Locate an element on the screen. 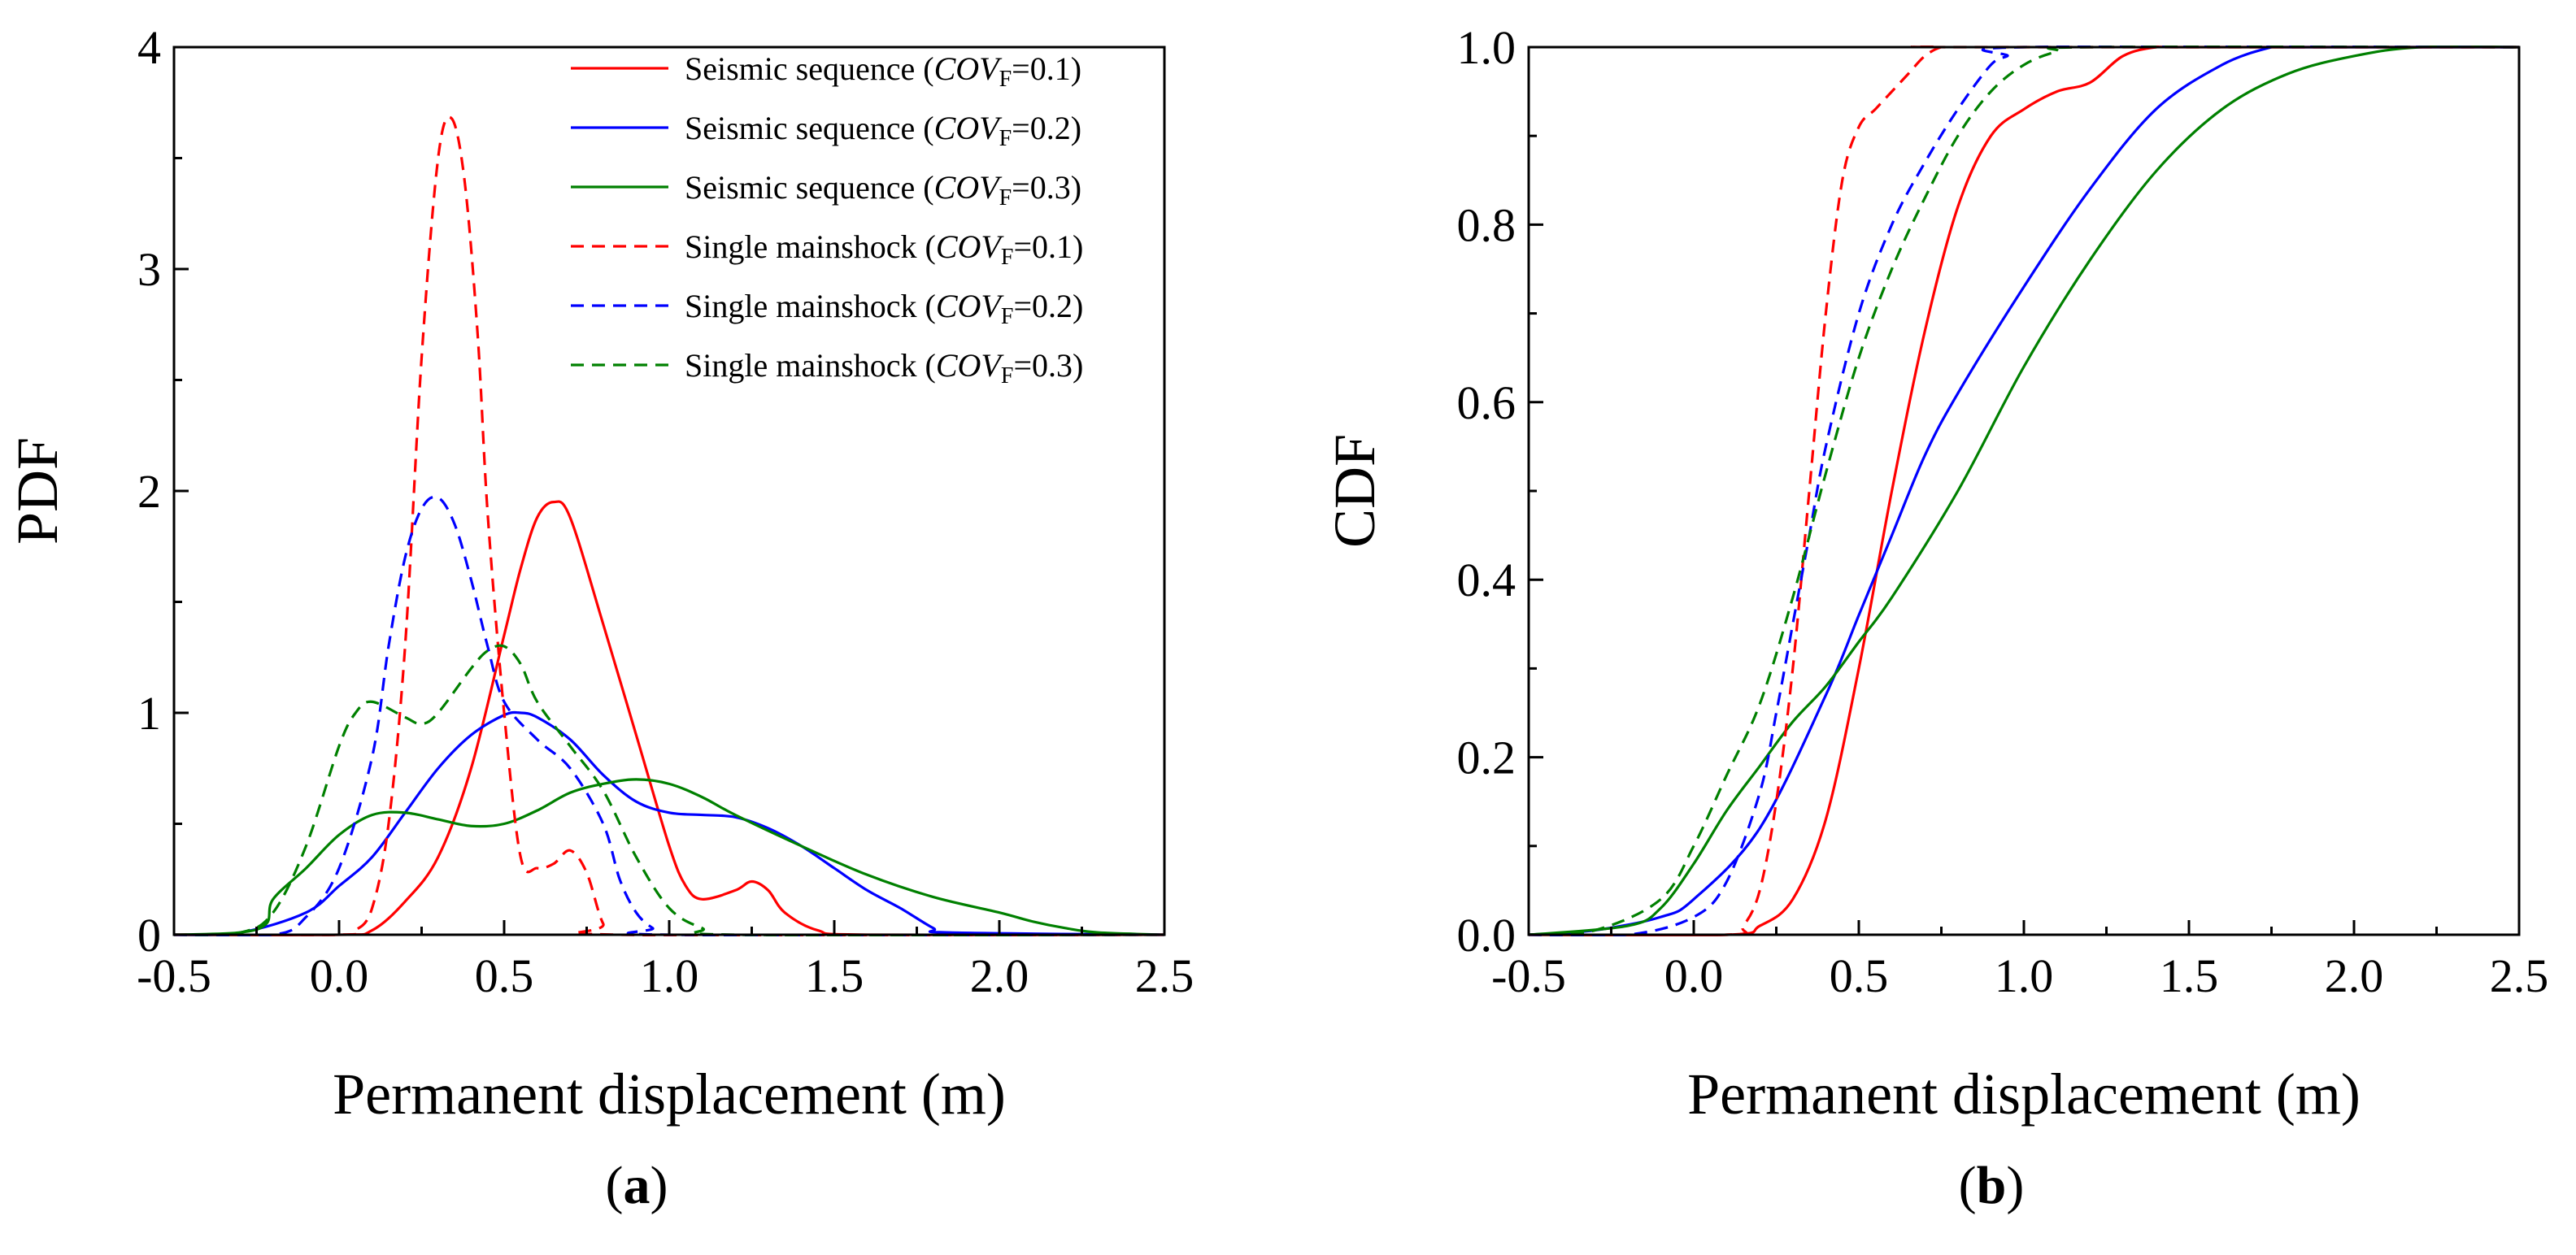 The width and height of the screenshot is (2576, 1255). panel-a-x-tick-label: -0.5 is located at coordinates (174, 975).